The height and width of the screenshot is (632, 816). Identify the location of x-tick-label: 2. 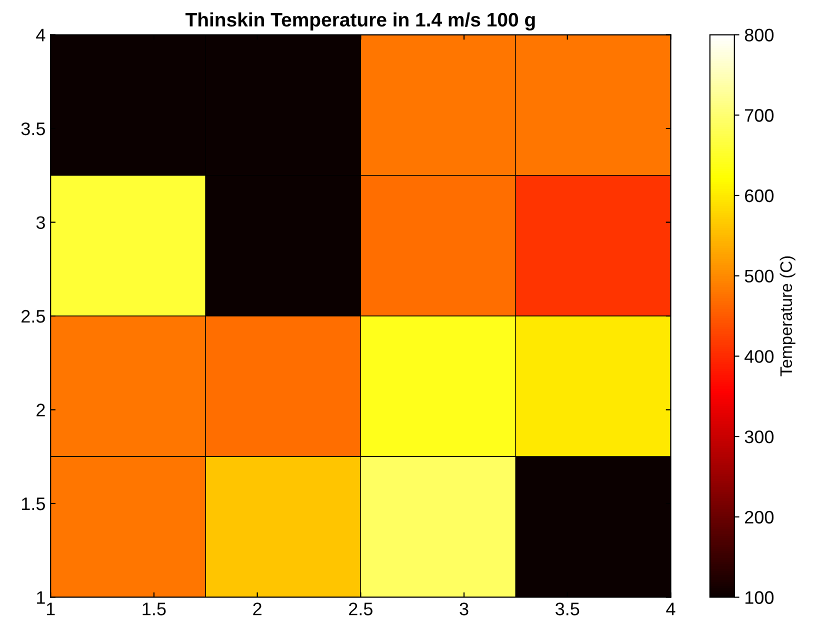
(257, 609).